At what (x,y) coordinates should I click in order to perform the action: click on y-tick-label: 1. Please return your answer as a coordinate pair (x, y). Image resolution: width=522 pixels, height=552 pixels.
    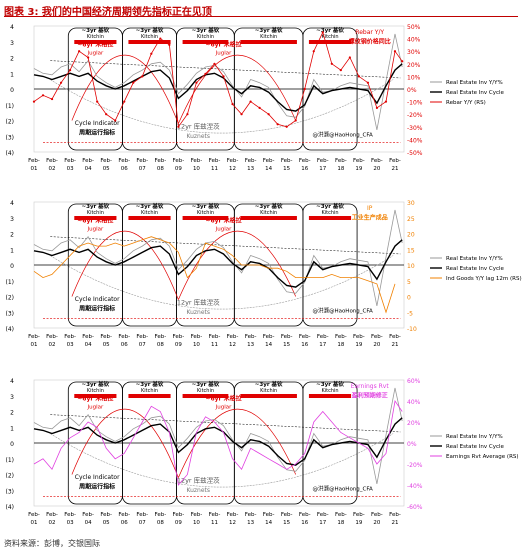
    Looking at the image, I should click on (12, 428).